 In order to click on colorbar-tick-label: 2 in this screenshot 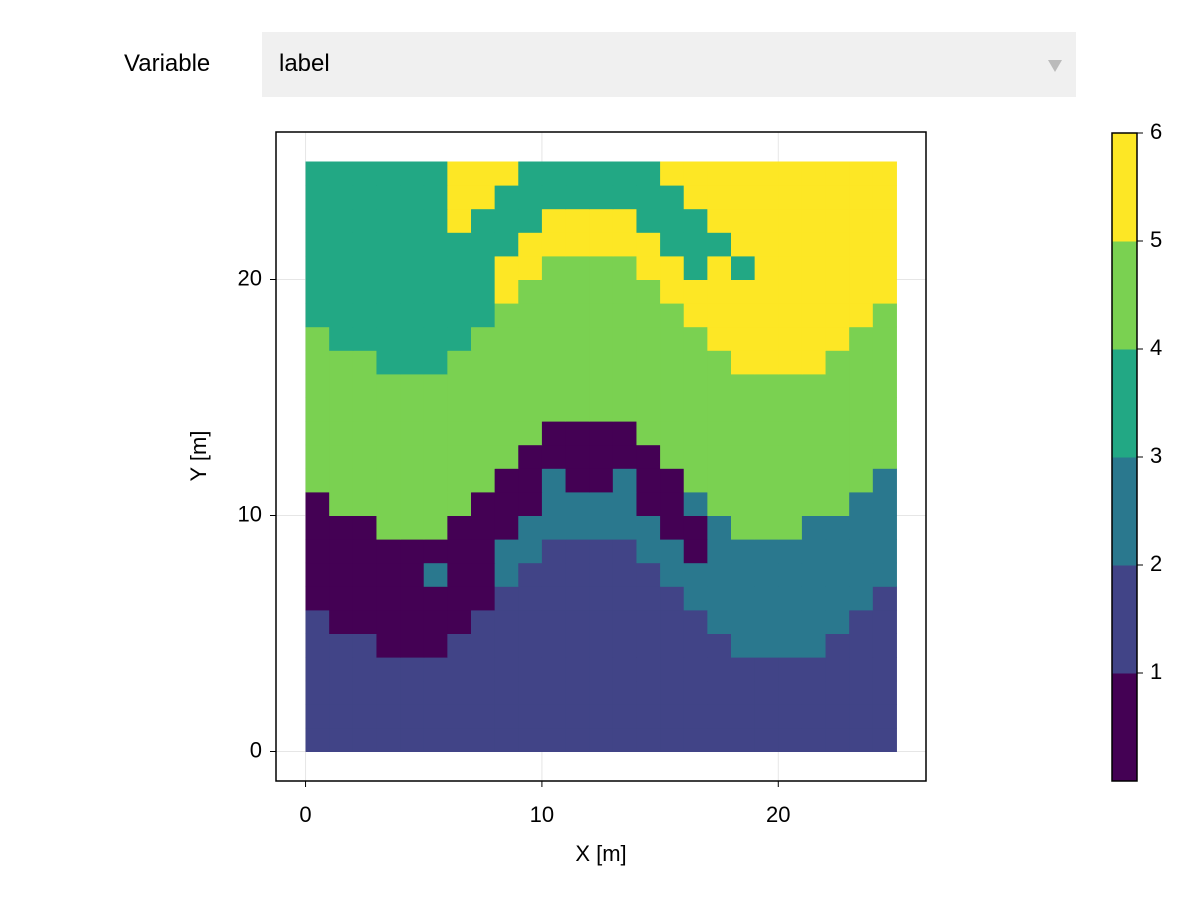, I will do `click(1156, 563)`.